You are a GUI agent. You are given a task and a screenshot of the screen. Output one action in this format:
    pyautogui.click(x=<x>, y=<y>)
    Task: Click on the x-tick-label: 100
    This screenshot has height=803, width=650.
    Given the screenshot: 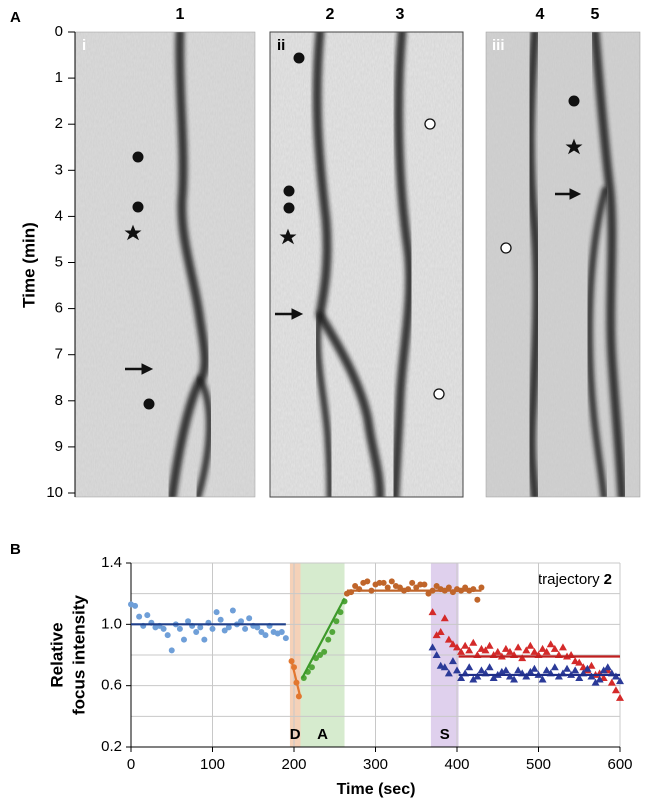 What is the action you would take?
    pyautogui.click(x=212, y=764)
    